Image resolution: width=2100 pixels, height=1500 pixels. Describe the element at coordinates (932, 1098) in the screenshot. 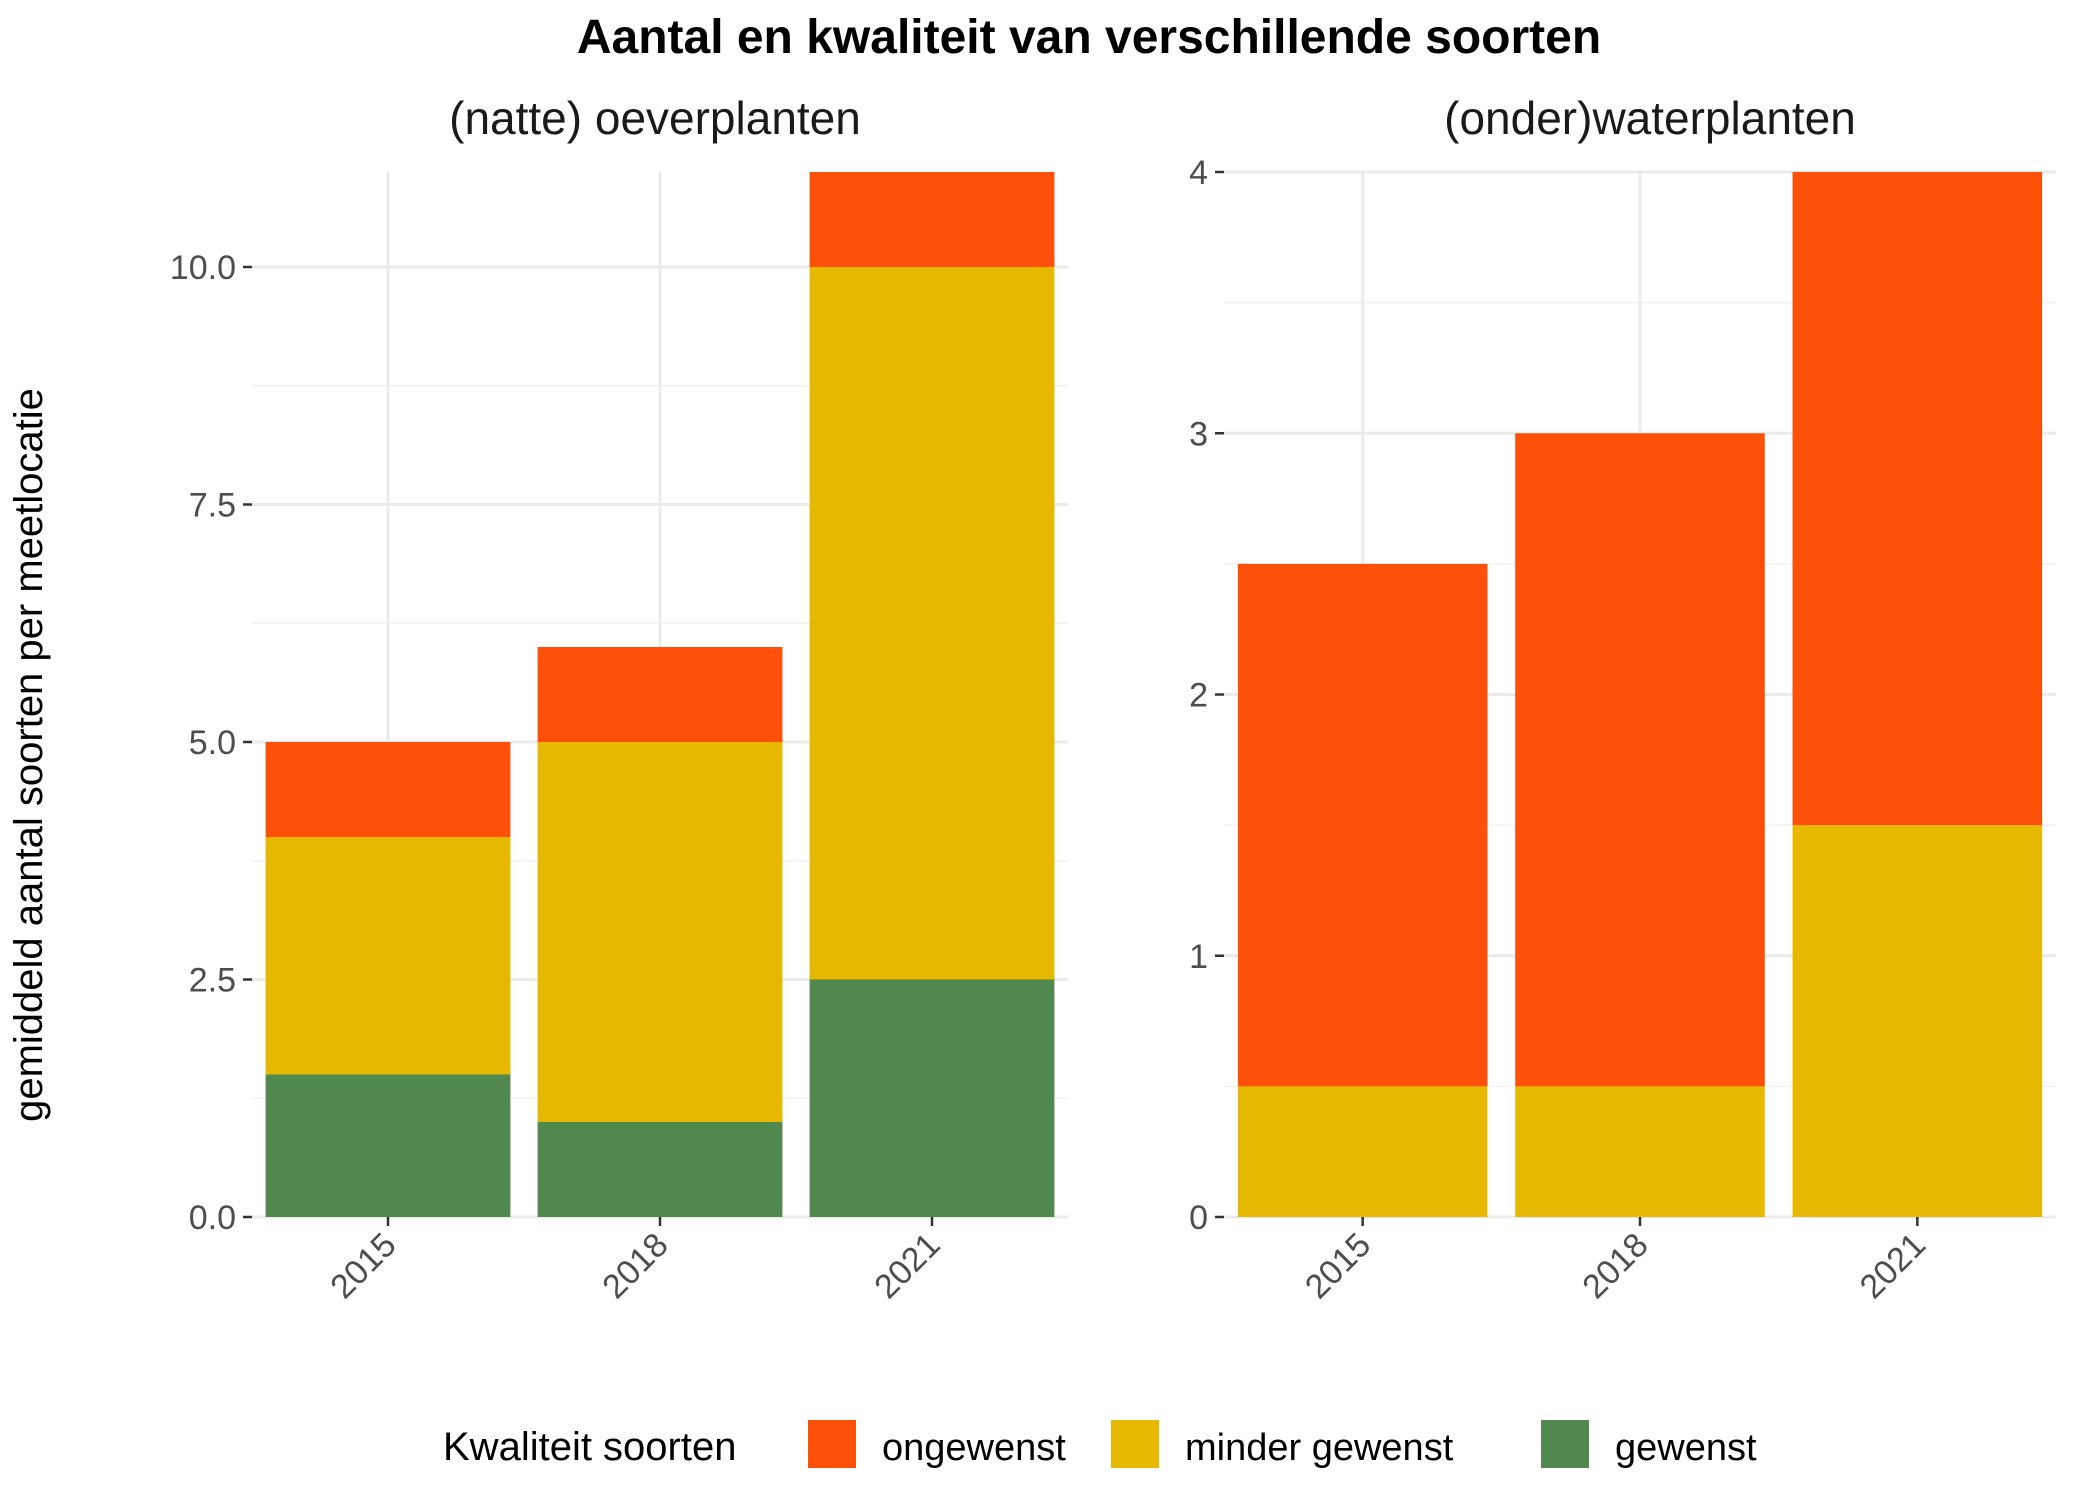

I see `bar-segment-gewenst-2021` at that location.